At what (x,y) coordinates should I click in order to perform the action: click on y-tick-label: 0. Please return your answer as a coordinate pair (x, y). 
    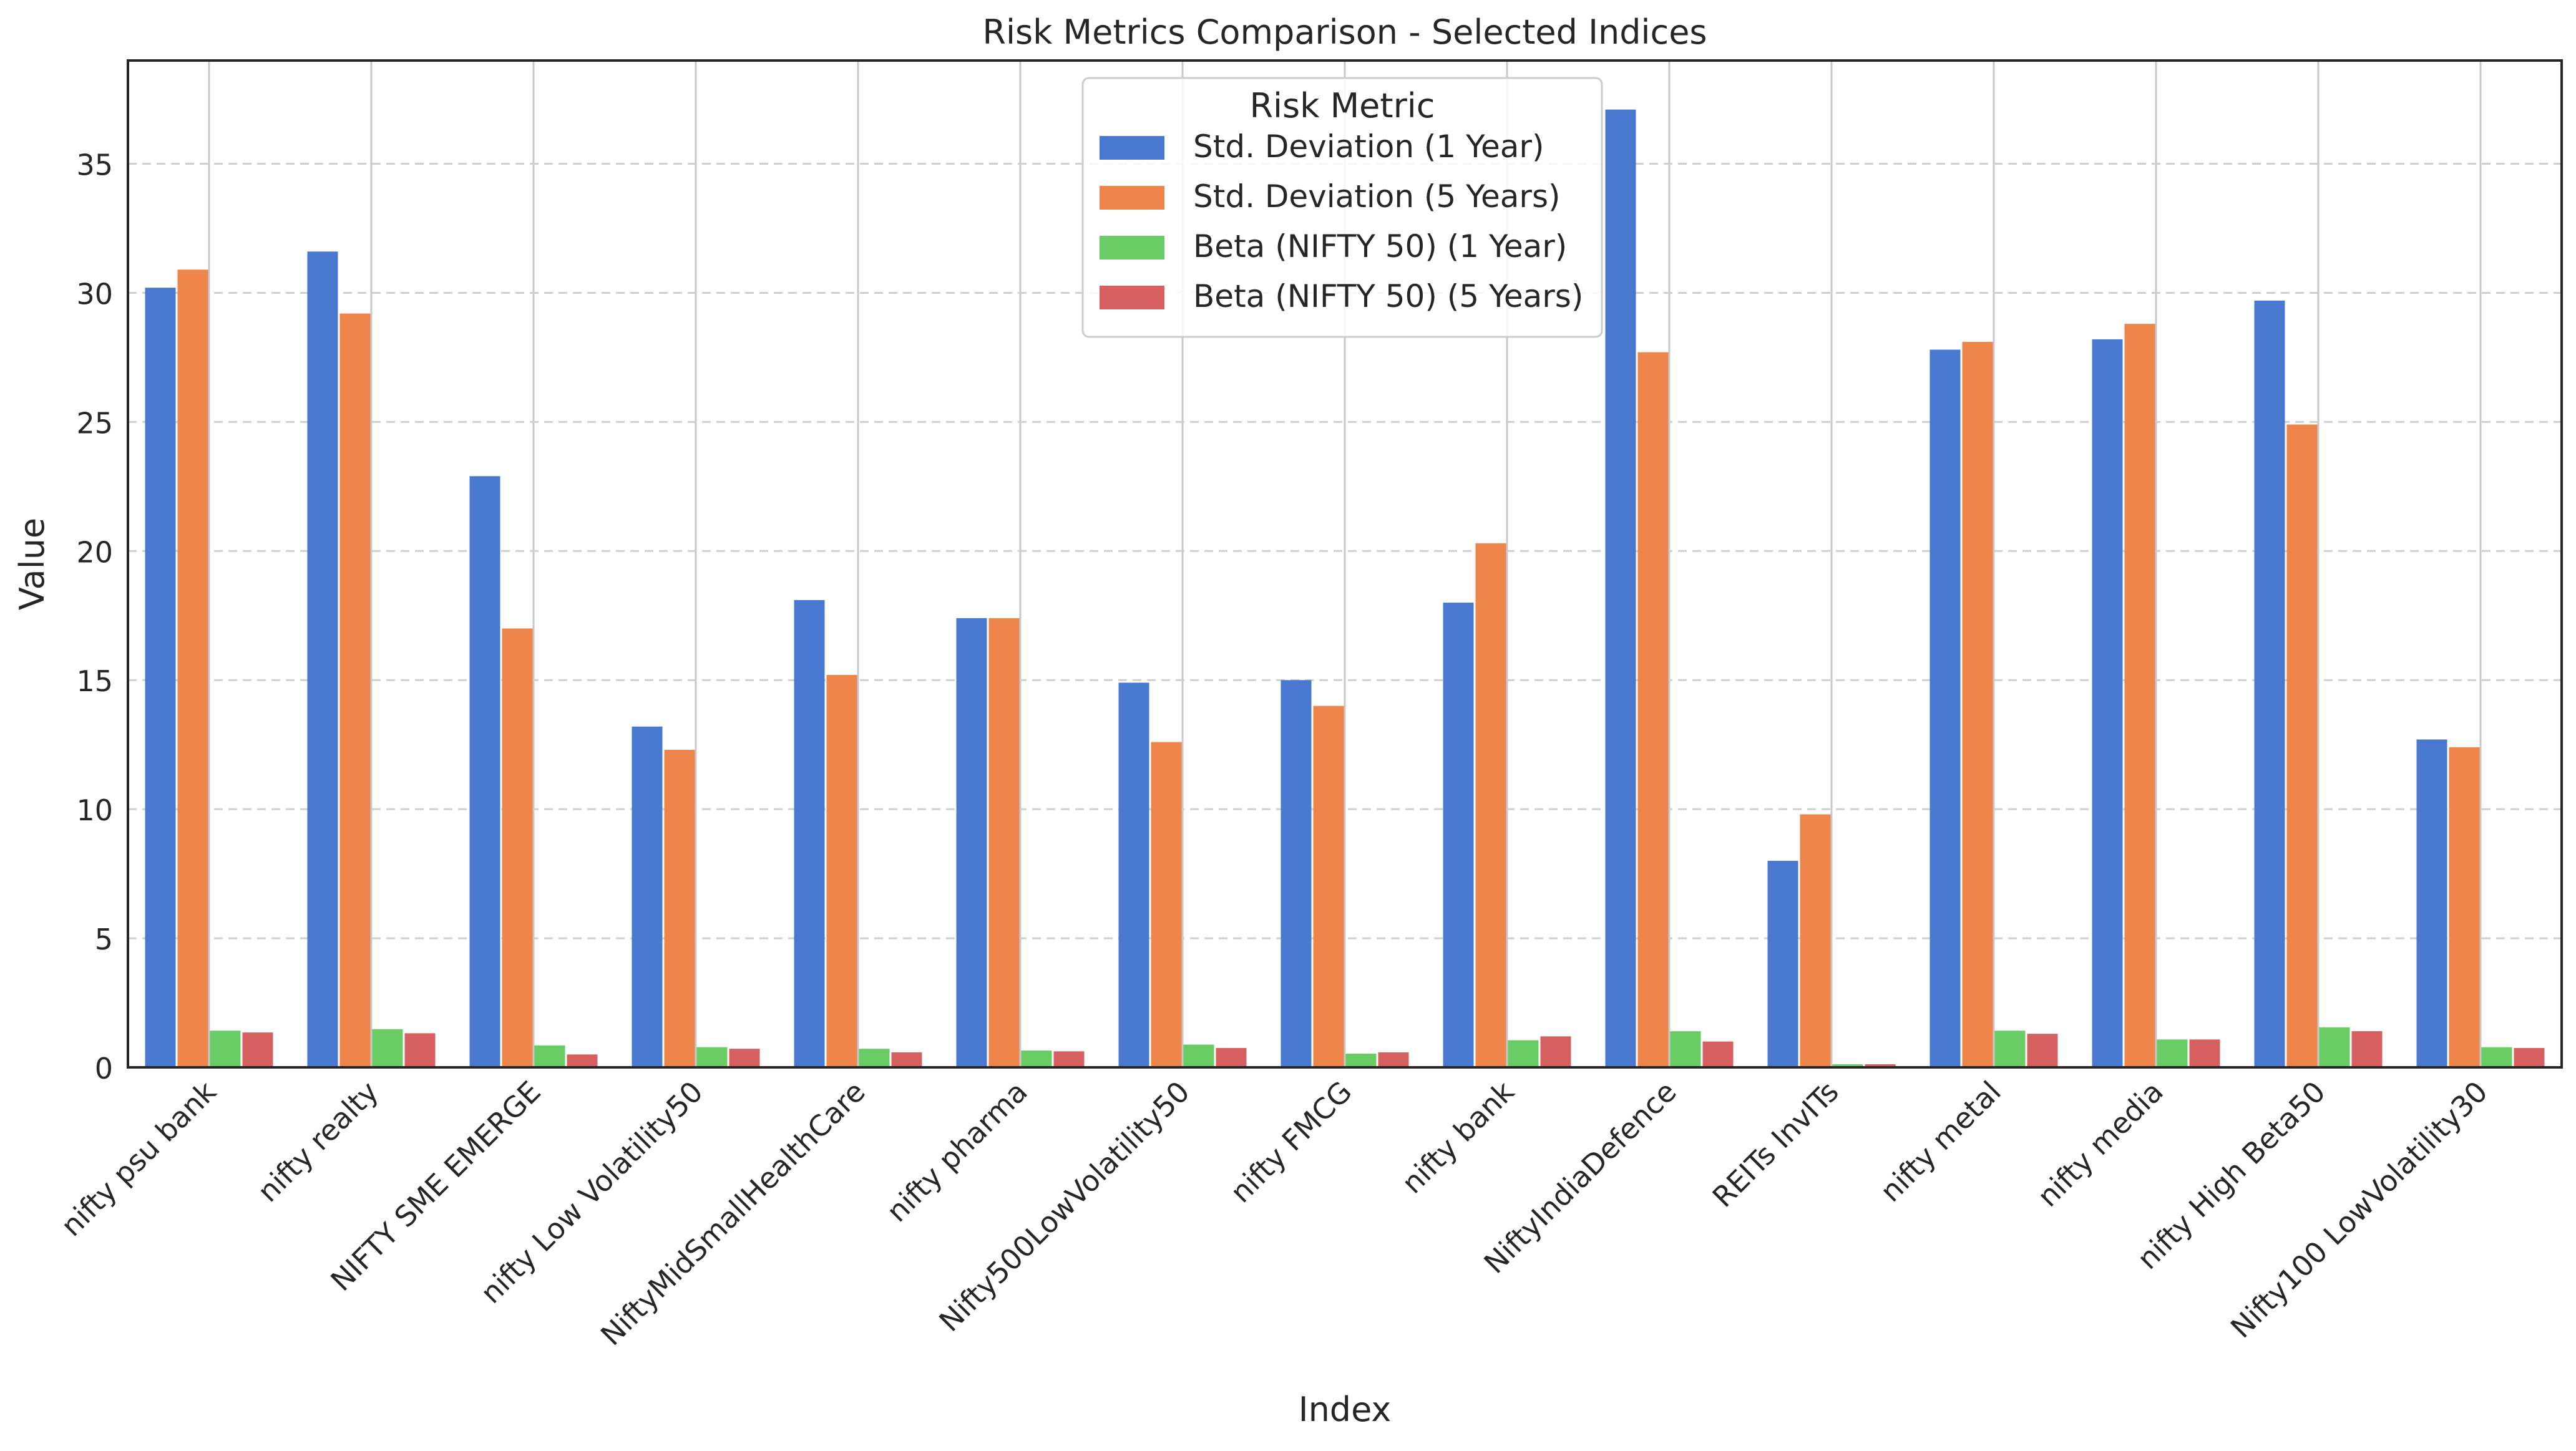
    Looking at the image, I should click on (104, 1068).